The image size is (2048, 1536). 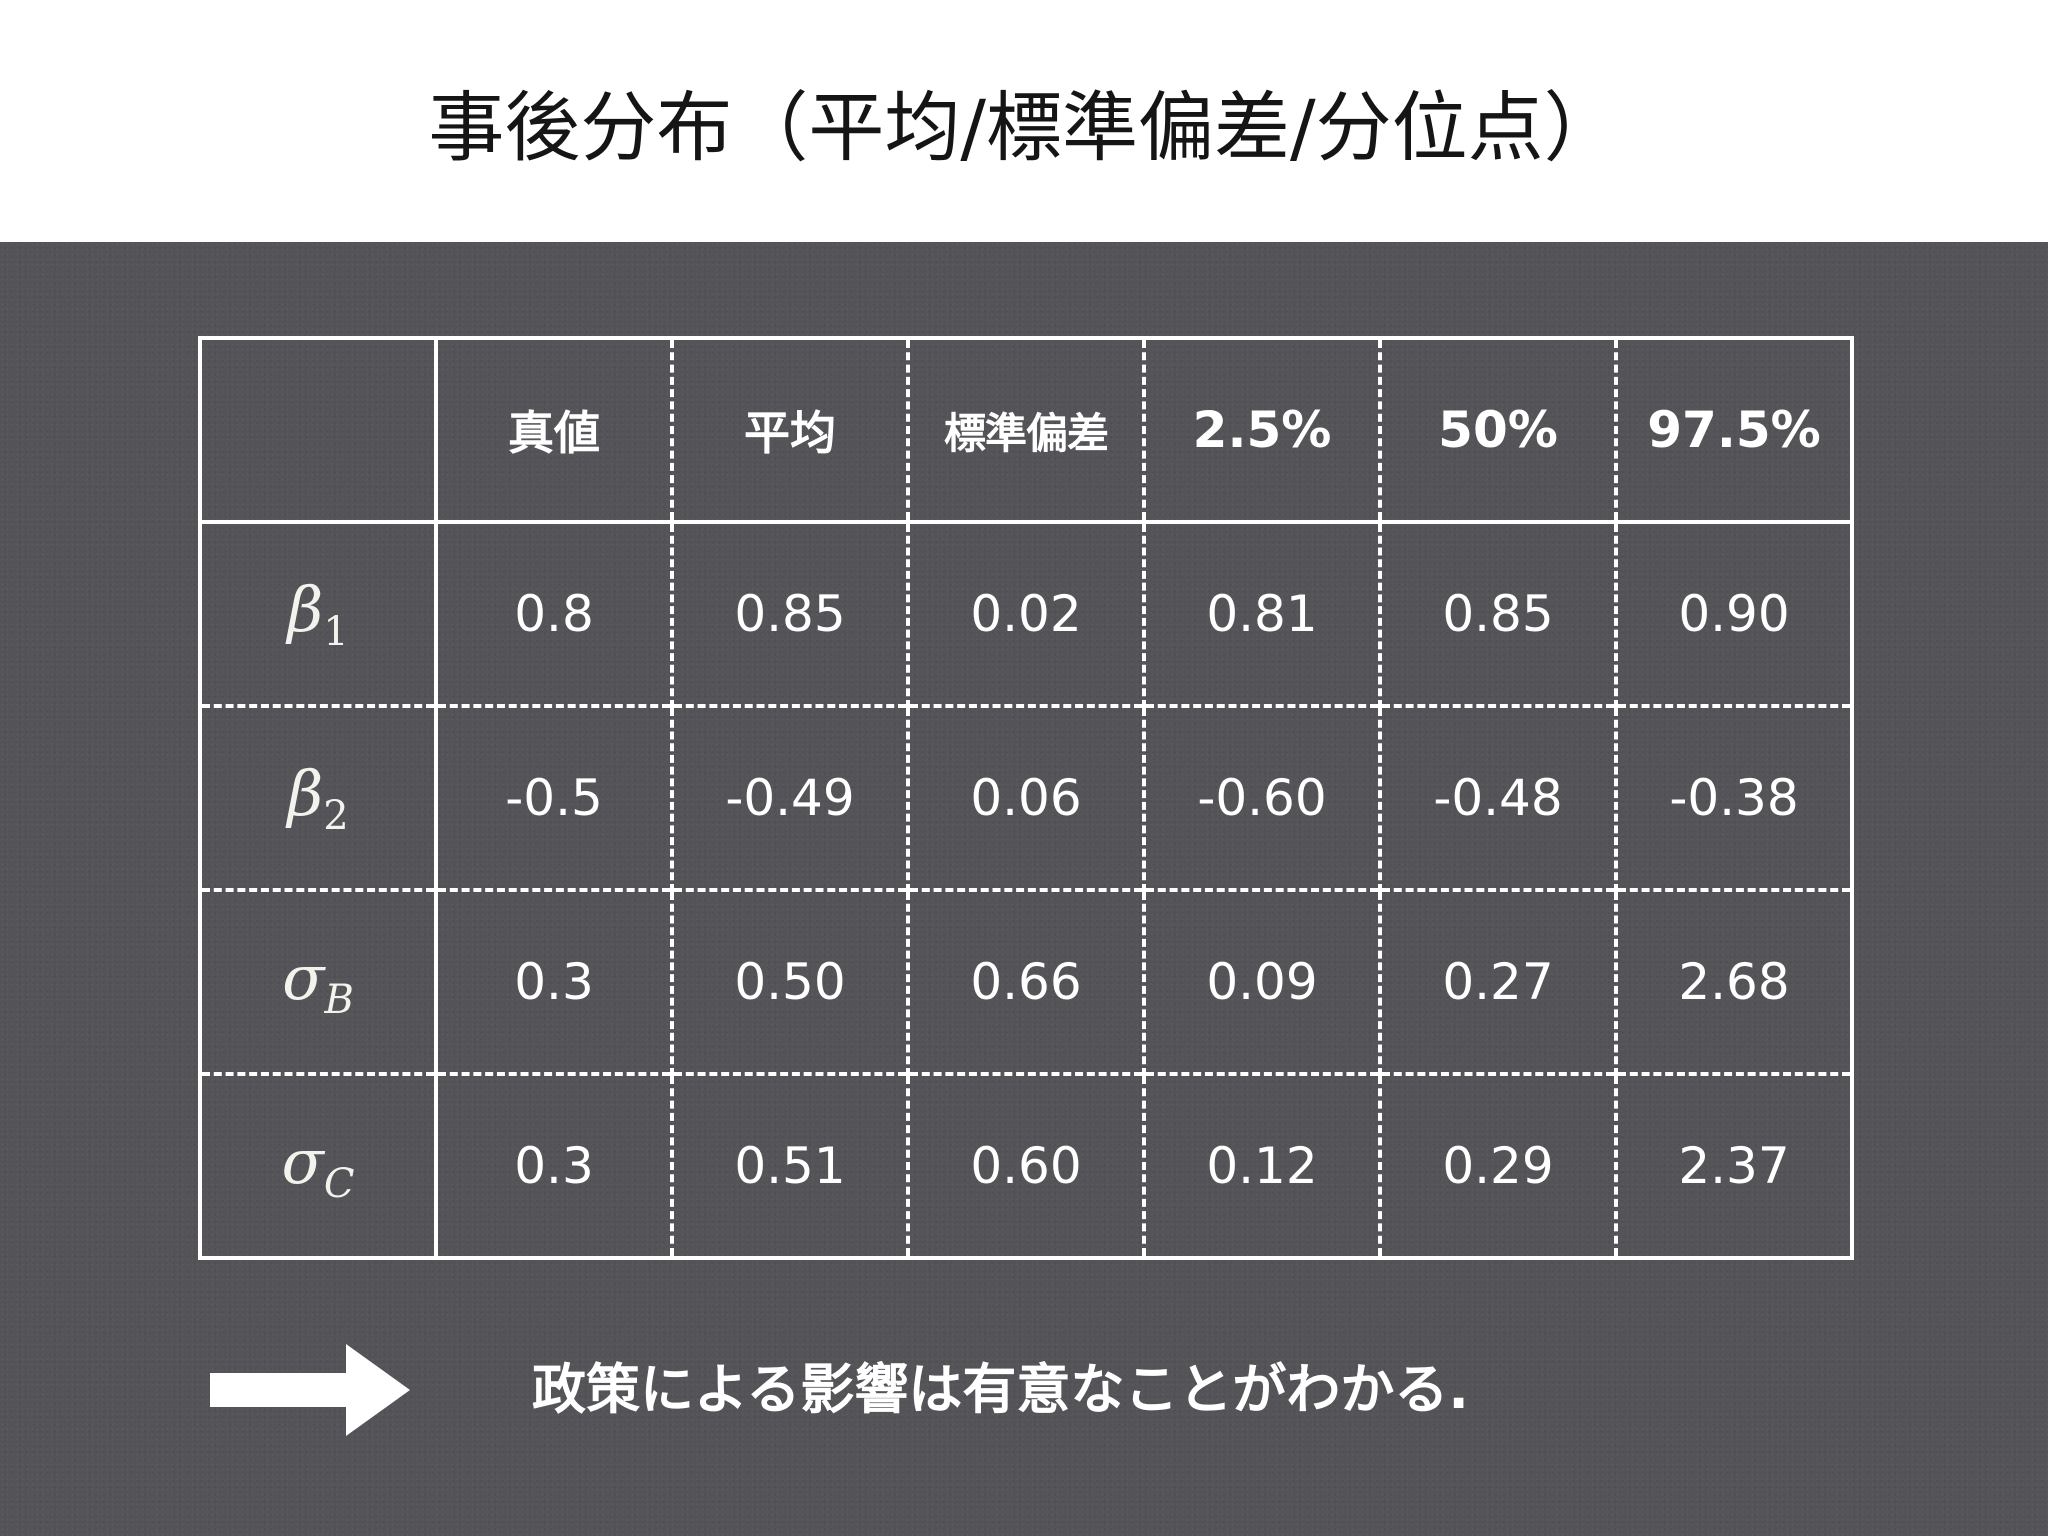 I want to click on table-cell: 0.90, so click(x=1733, y=613).